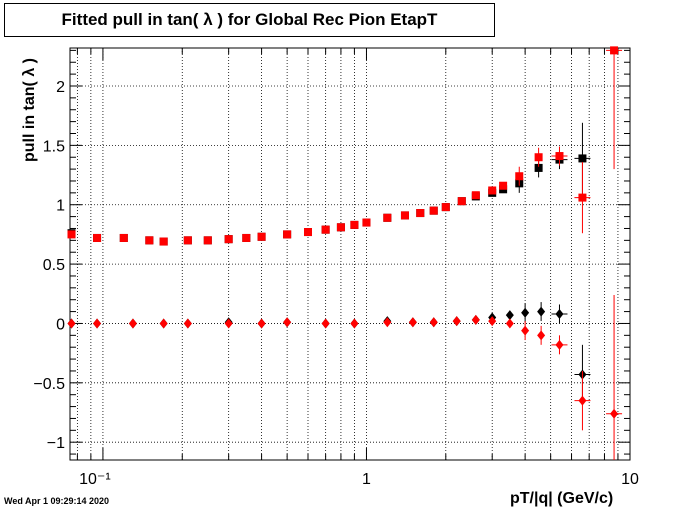  What do you see at coordinates (57, 501) in the screenshot?
I see `timestamp: Wed Apr 1 09:29:14 2020` at bounding box center [57, 501].